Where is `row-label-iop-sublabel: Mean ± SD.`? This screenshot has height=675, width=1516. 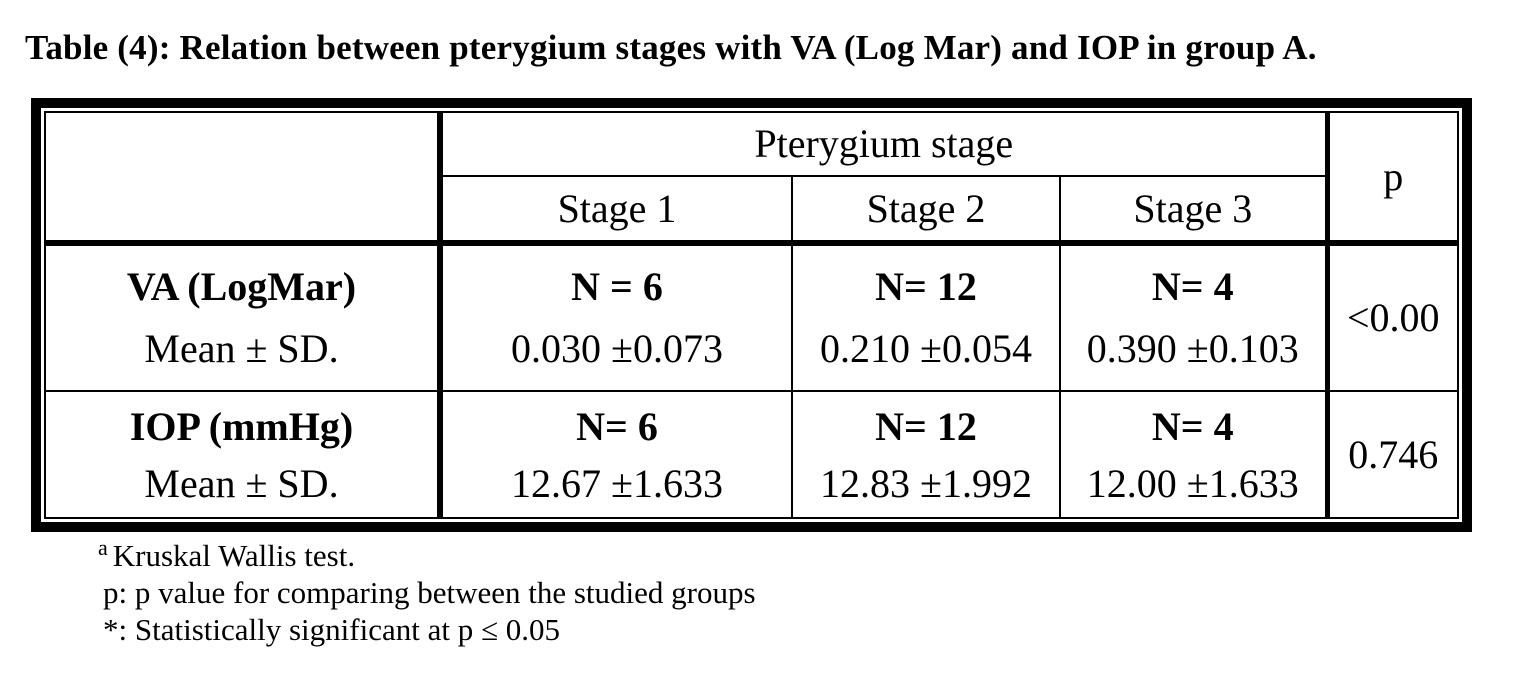
row-label-iop-sublabel: Mean ± SD. is located at coordinates (241, 483).